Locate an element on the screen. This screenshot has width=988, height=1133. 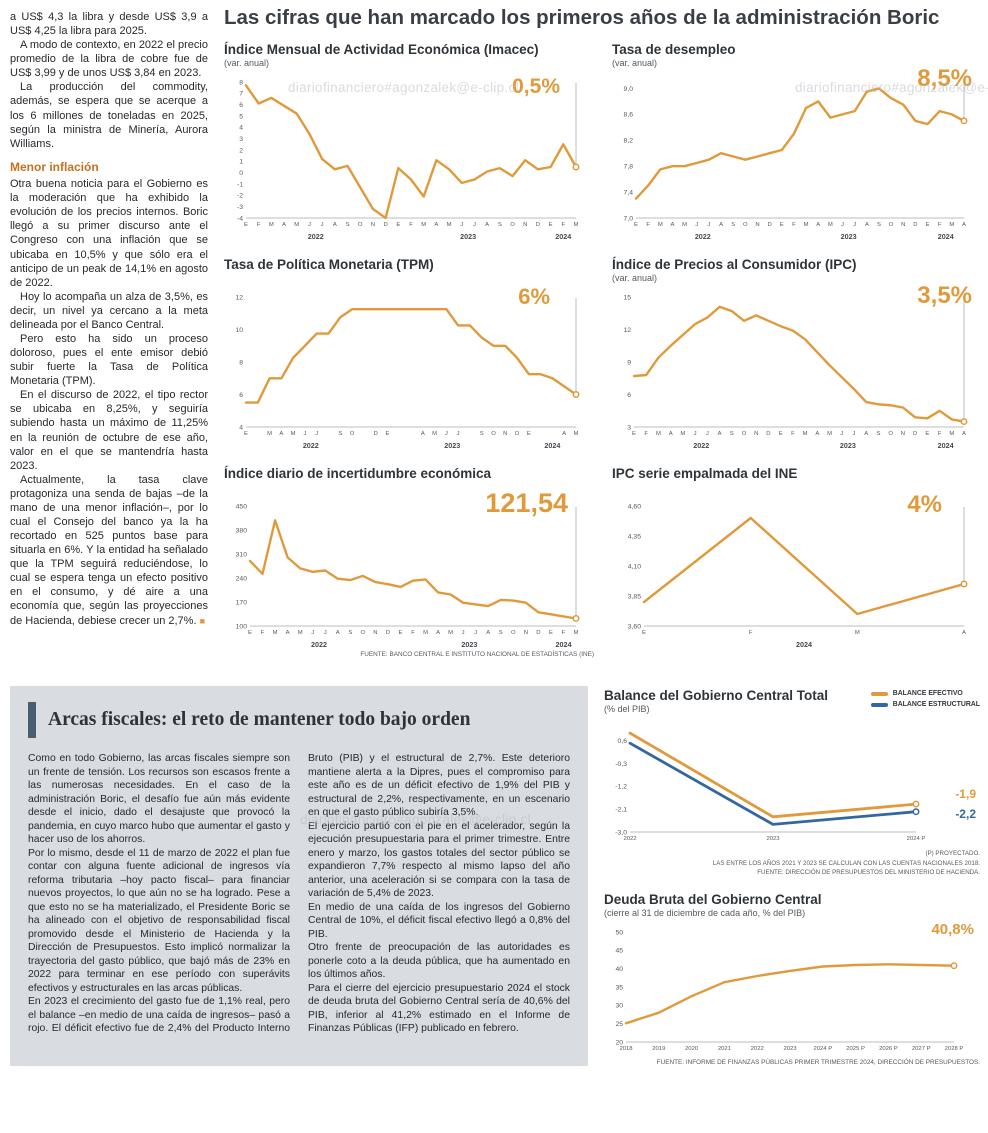
svg-text: 5 is located at coordinates (241, 116).